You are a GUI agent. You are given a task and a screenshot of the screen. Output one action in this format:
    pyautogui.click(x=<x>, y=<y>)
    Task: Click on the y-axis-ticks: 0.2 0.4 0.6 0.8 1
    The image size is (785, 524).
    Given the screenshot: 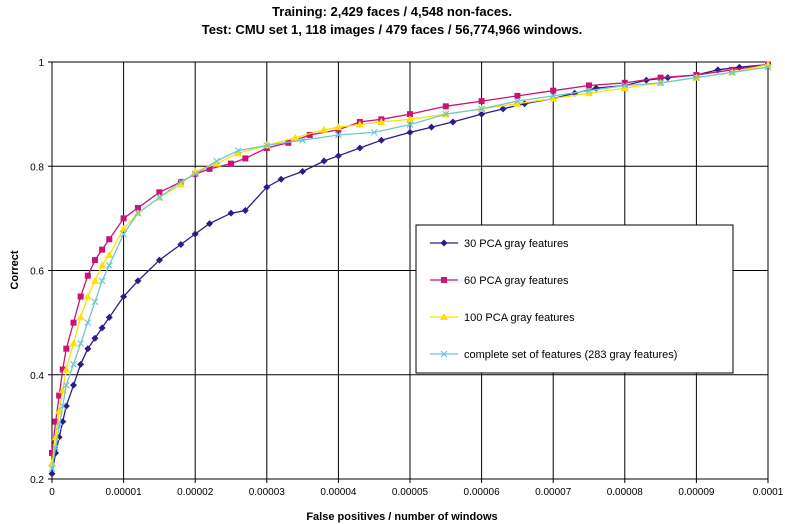 What is the action you would take?
    pyautogui.click(x=41, y=272)
    